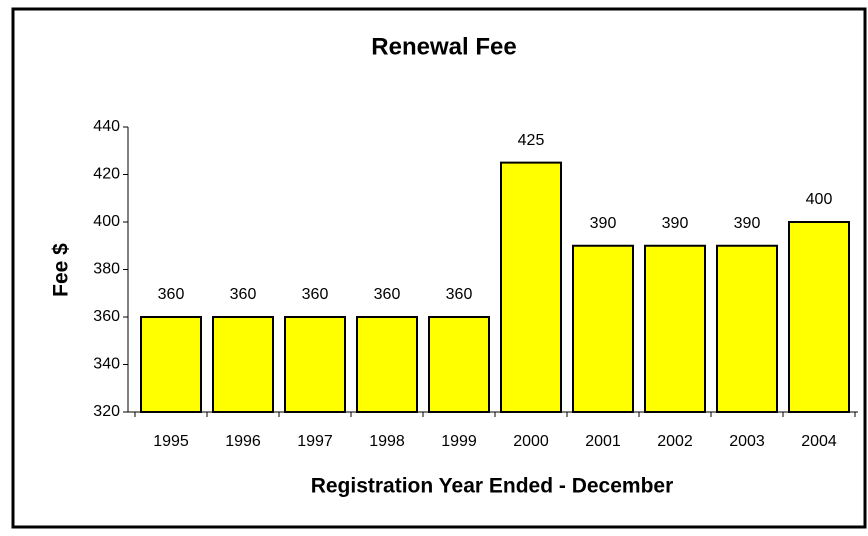 The width and height of the screenshot is (868, 536). I want to click on x-tick-label: 1997, so click(315, 441).